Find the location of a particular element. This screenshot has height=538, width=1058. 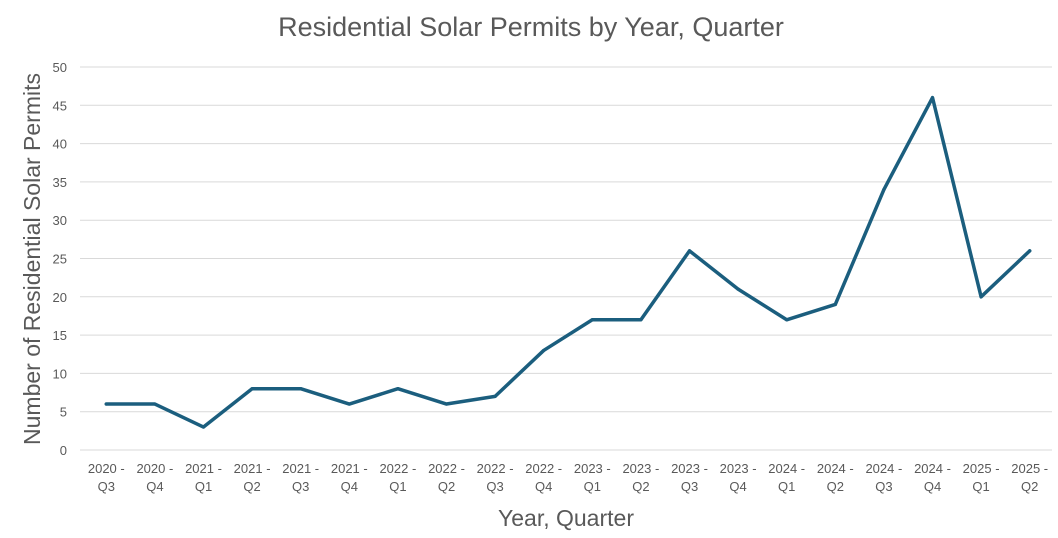

x-tick-label: 2024 - Q4 is located at coordinates (932, 477).